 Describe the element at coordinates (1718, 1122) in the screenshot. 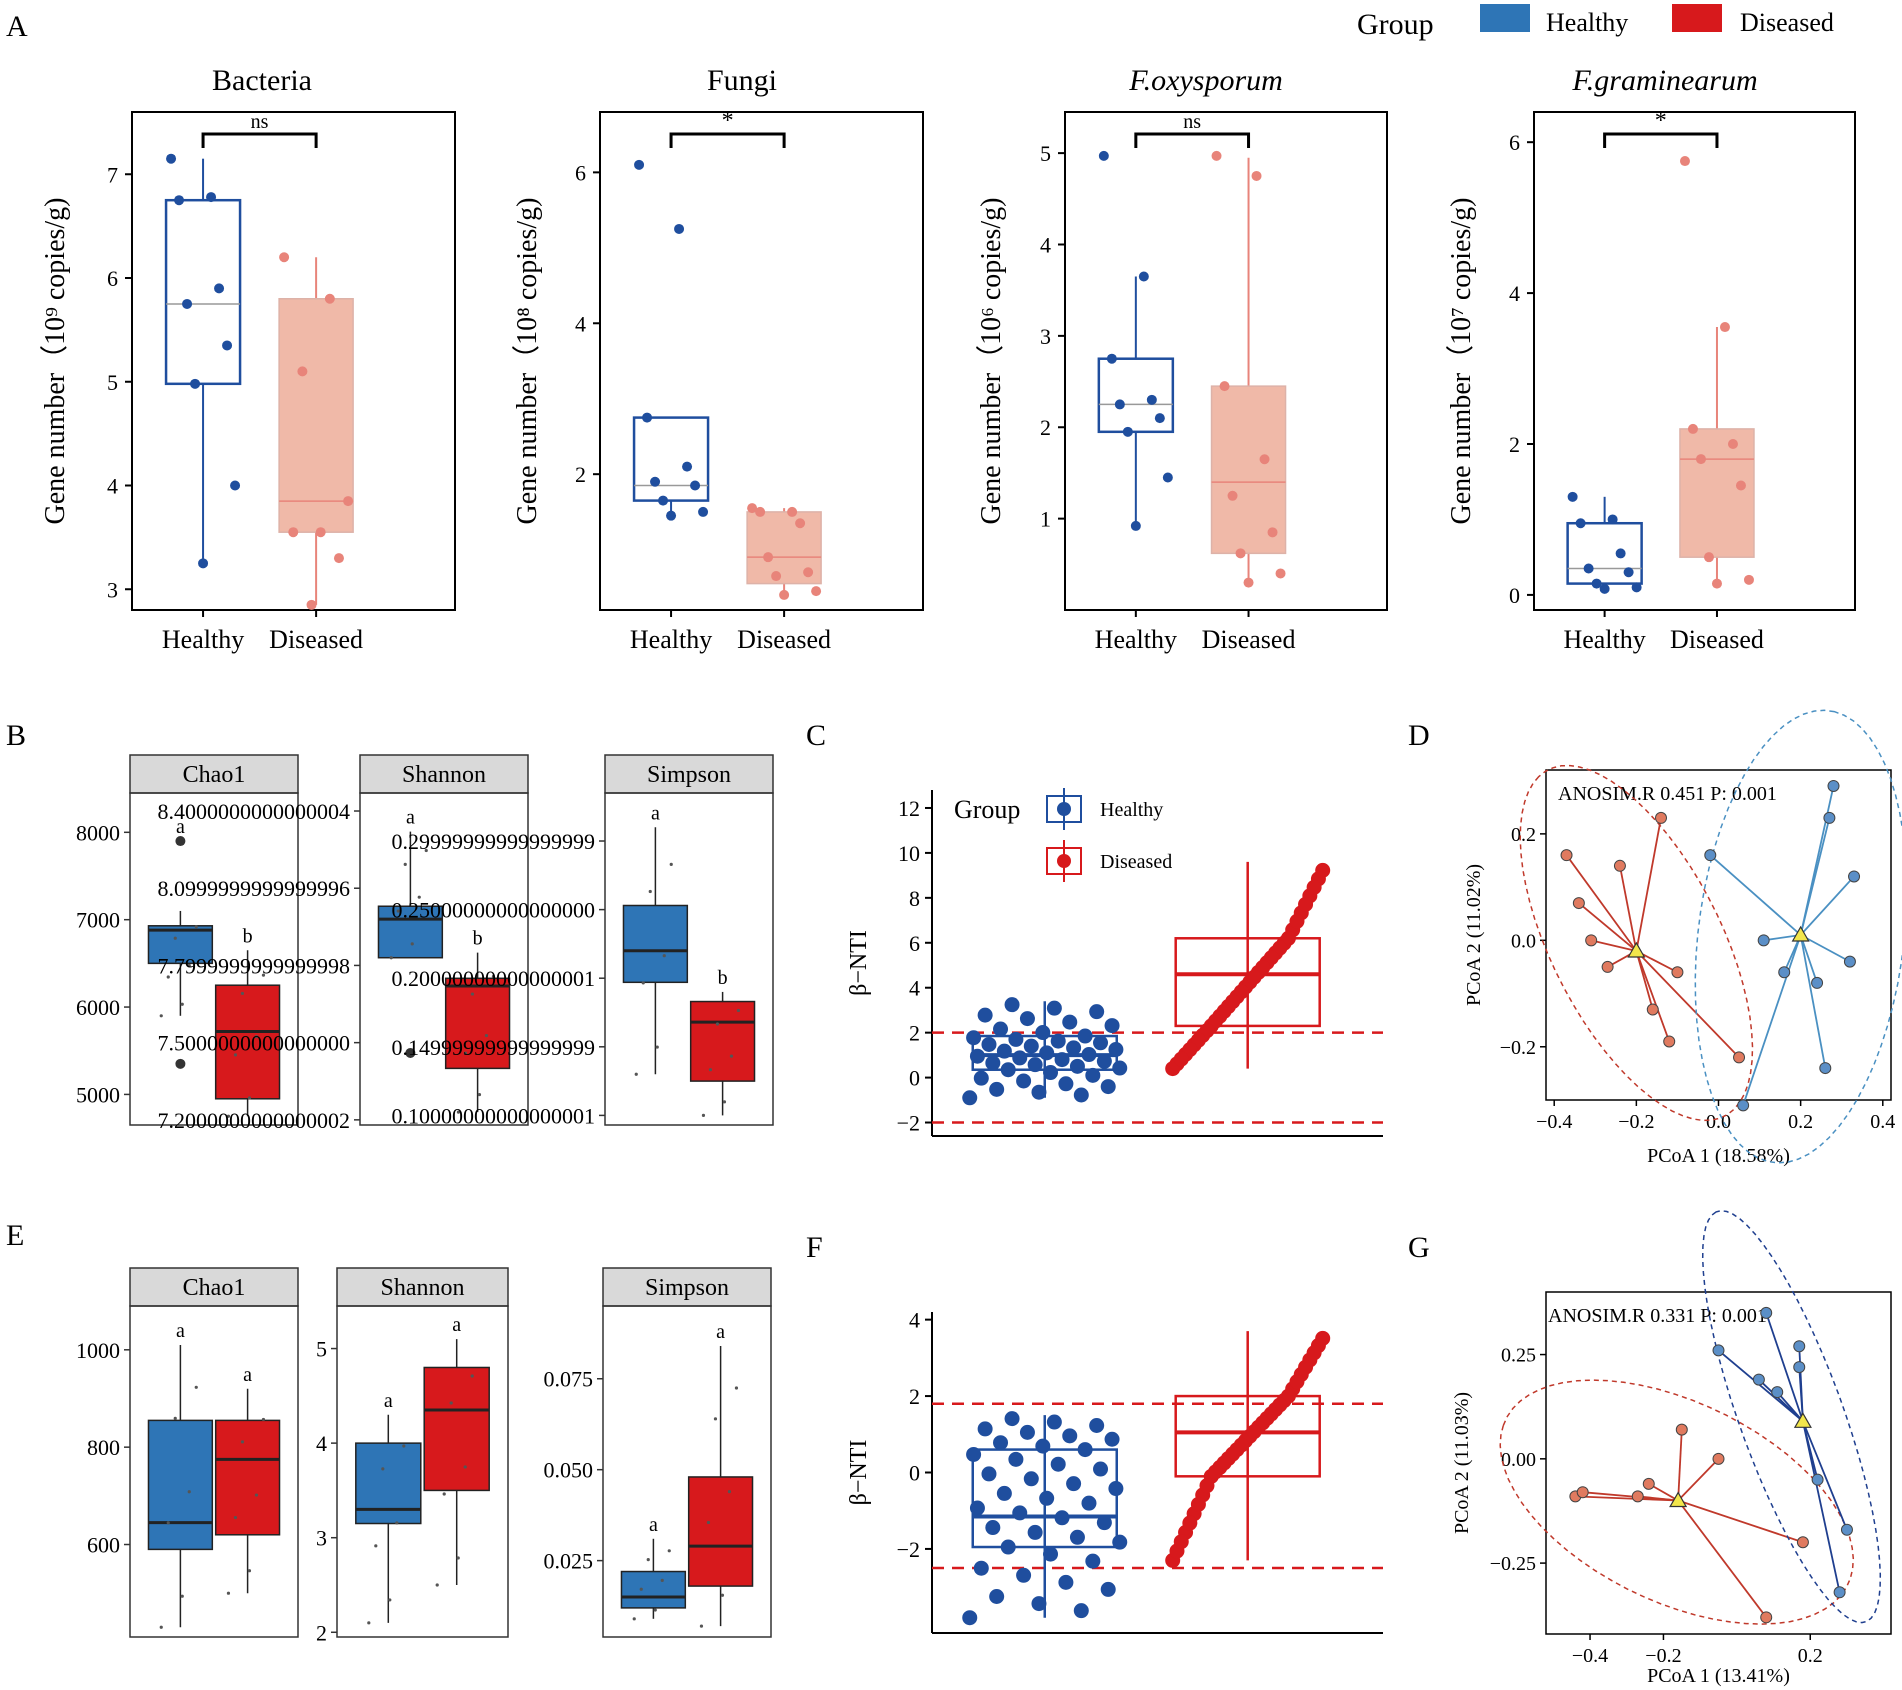

I see `x-tick-label: 0.0` at that location.